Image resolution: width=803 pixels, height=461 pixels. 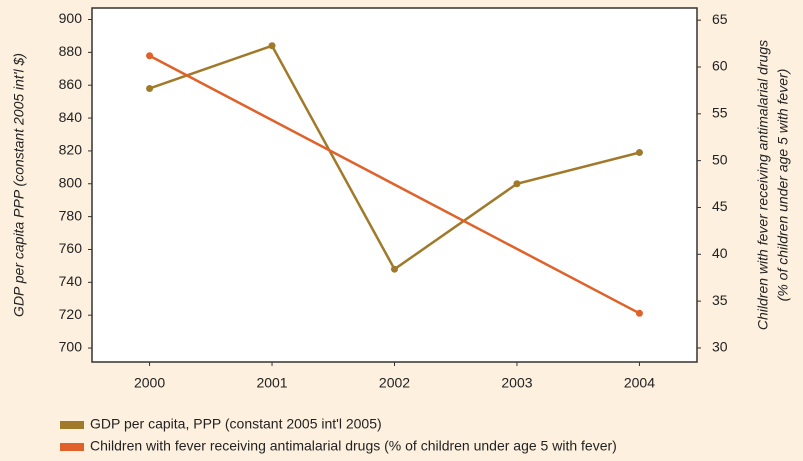 What do you see at coordinates (71, 117) in the screenshot?
I see `y-tick-label: 840` at bounding box center [71, 117].